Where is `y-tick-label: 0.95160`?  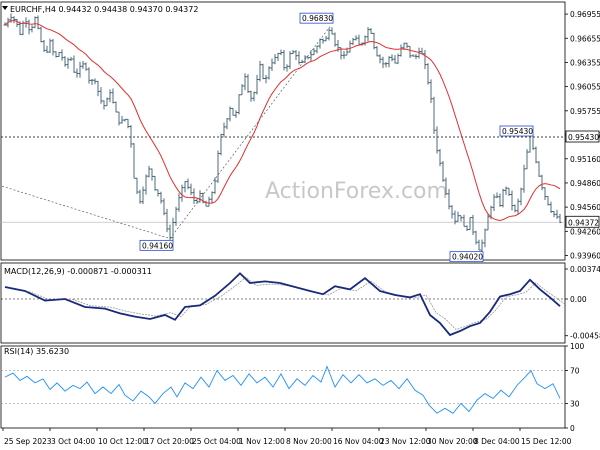
y-tick-label: 0.95160 is located at coordinates (585, 159).